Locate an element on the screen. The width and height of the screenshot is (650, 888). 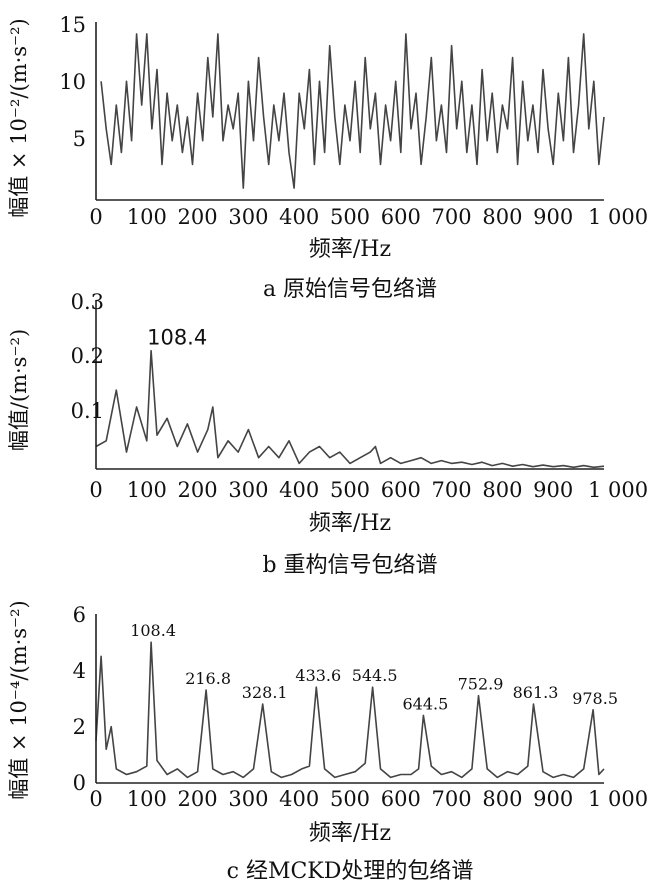
panel-b-xtick-800: 800 is located at coordinates (502, 490).